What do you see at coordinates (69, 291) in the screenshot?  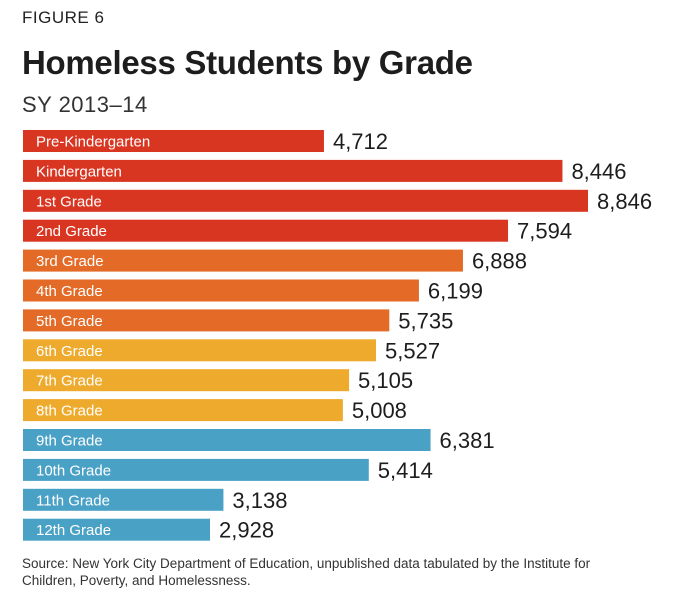 I see `category-label: 4th Grade` at bounding box center [69, 291].